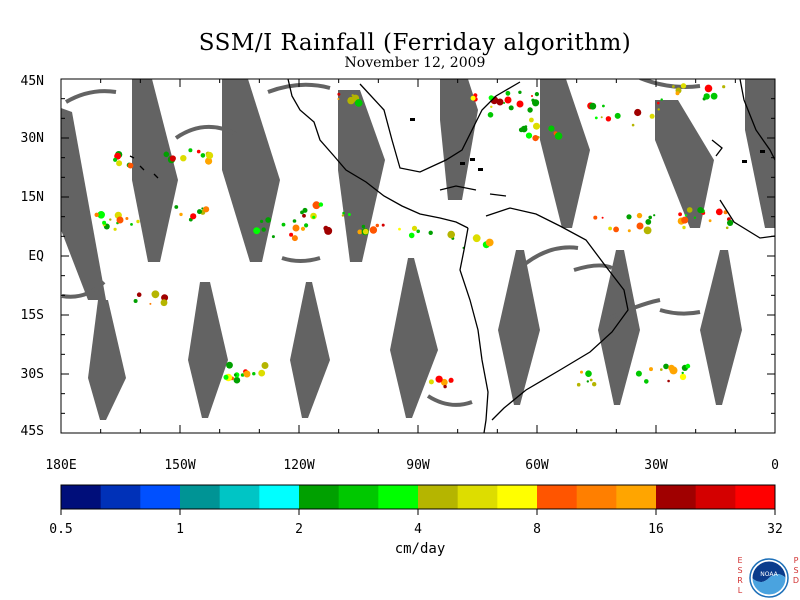 The height and width of the screenshot is (600, 800). I want to click on colorbar-label-0-5: 0.5, so click(61, 529).